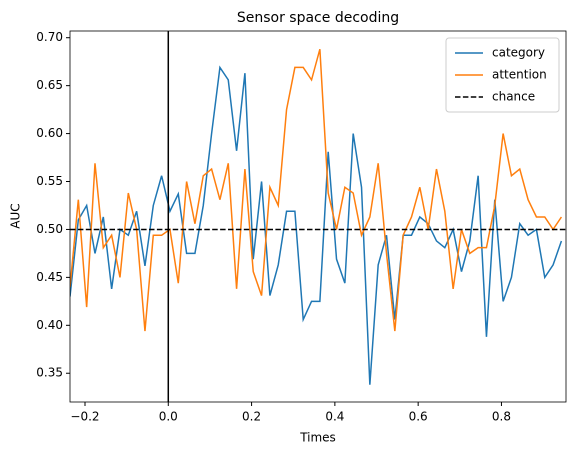 The width and height of the screenshot is (576, 455). I want to click on y-tick-label: 0.50, so click(49, 229).